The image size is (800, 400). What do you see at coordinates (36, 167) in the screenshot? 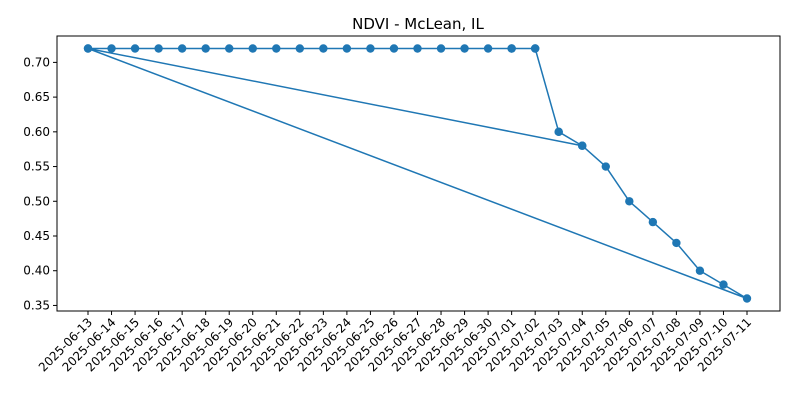
I see `y-tick-label: 0.55` at bounding box center [36, 167].